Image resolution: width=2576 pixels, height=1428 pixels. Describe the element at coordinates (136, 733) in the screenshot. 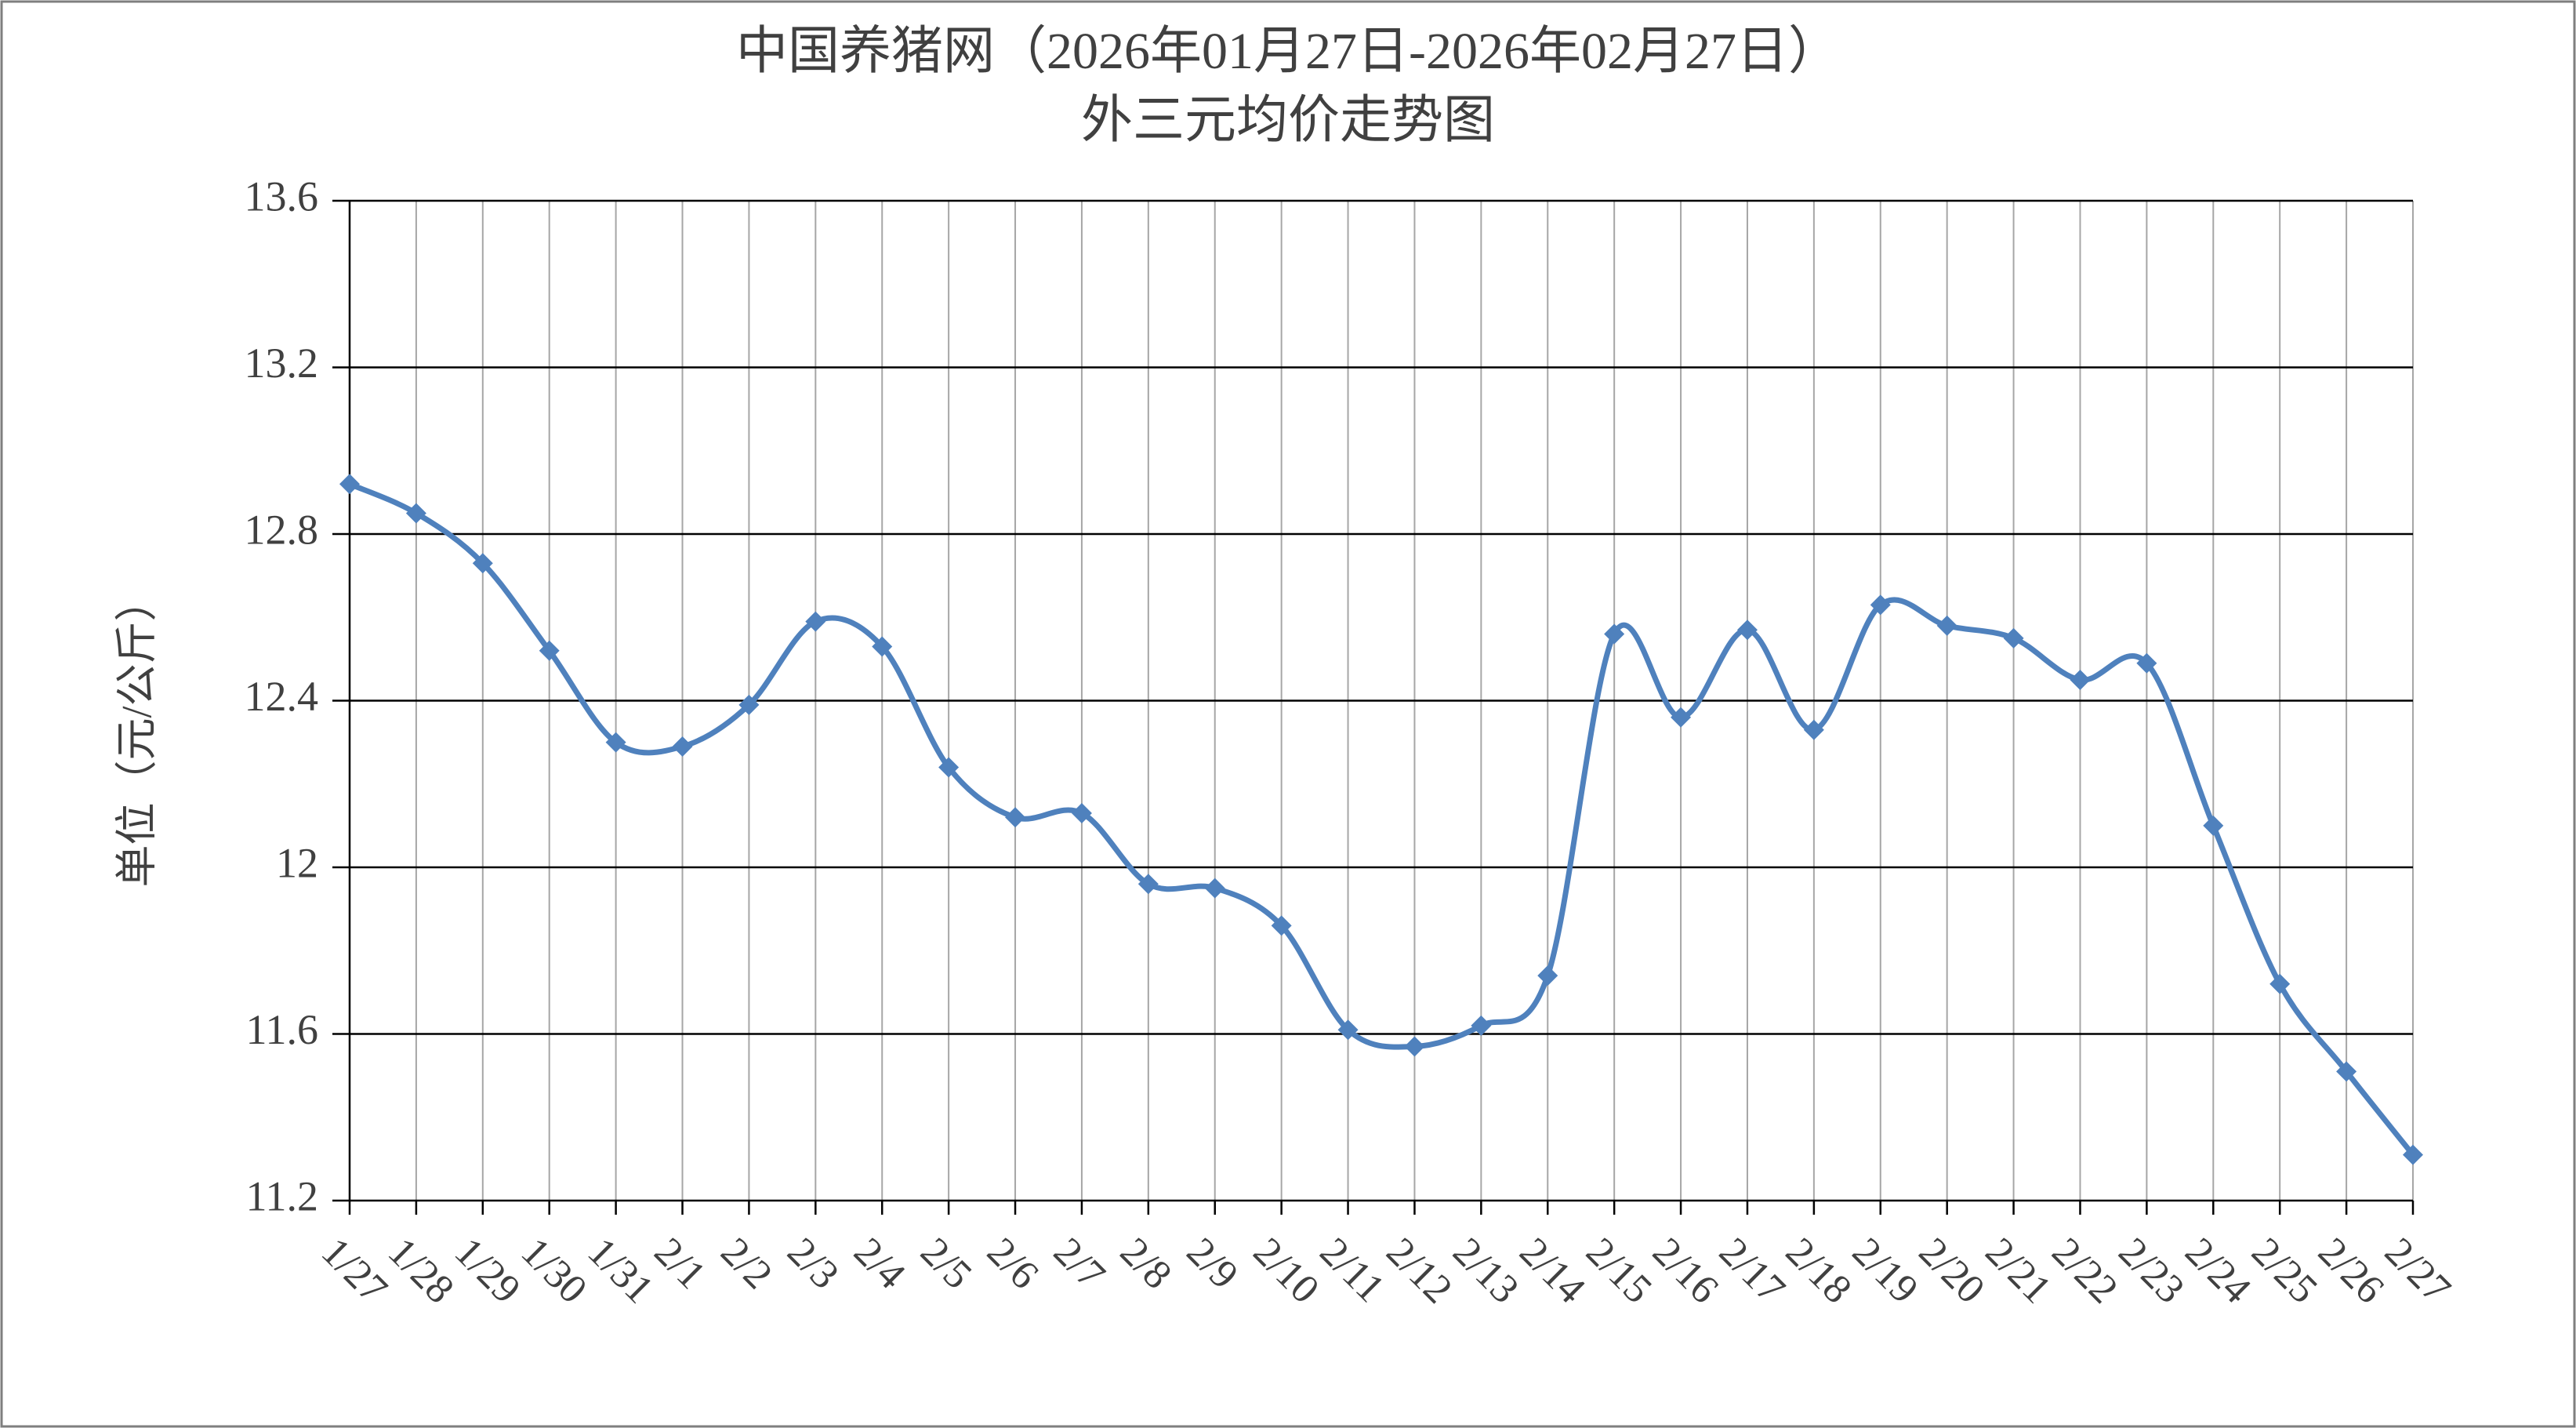

I see `y-axis-label: 单位（元/公斤）` at that location.